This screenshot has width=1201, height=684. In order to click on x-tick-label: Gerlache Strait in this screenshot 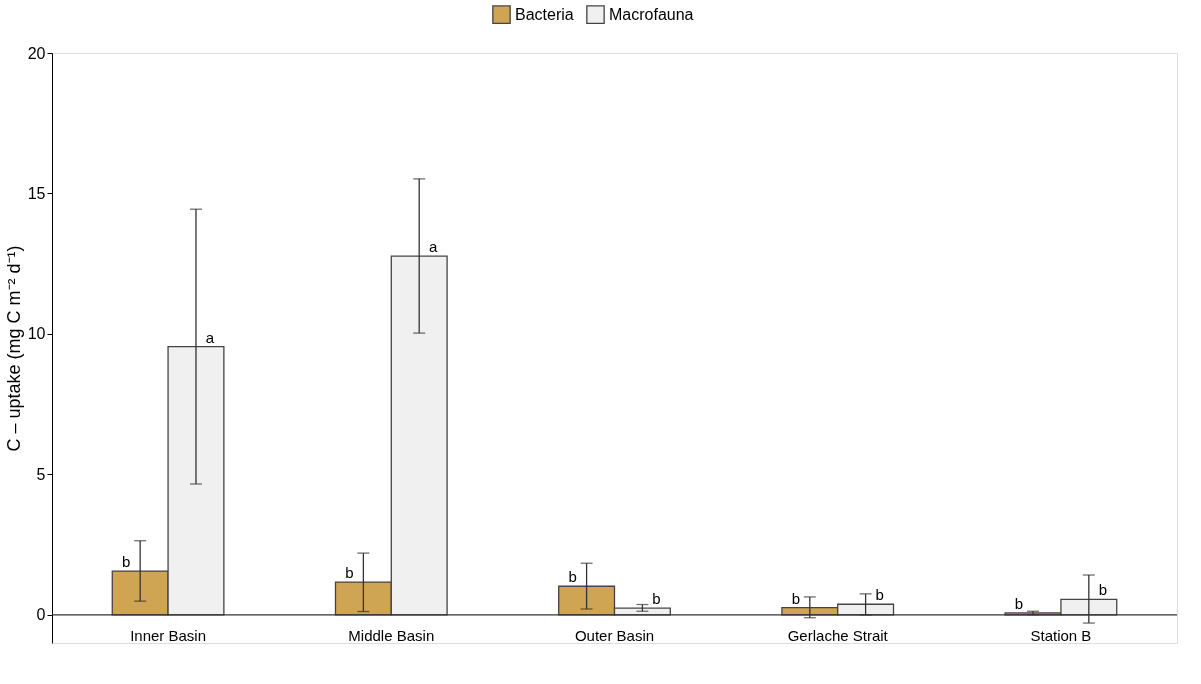, I will do `click(838, 635)`.